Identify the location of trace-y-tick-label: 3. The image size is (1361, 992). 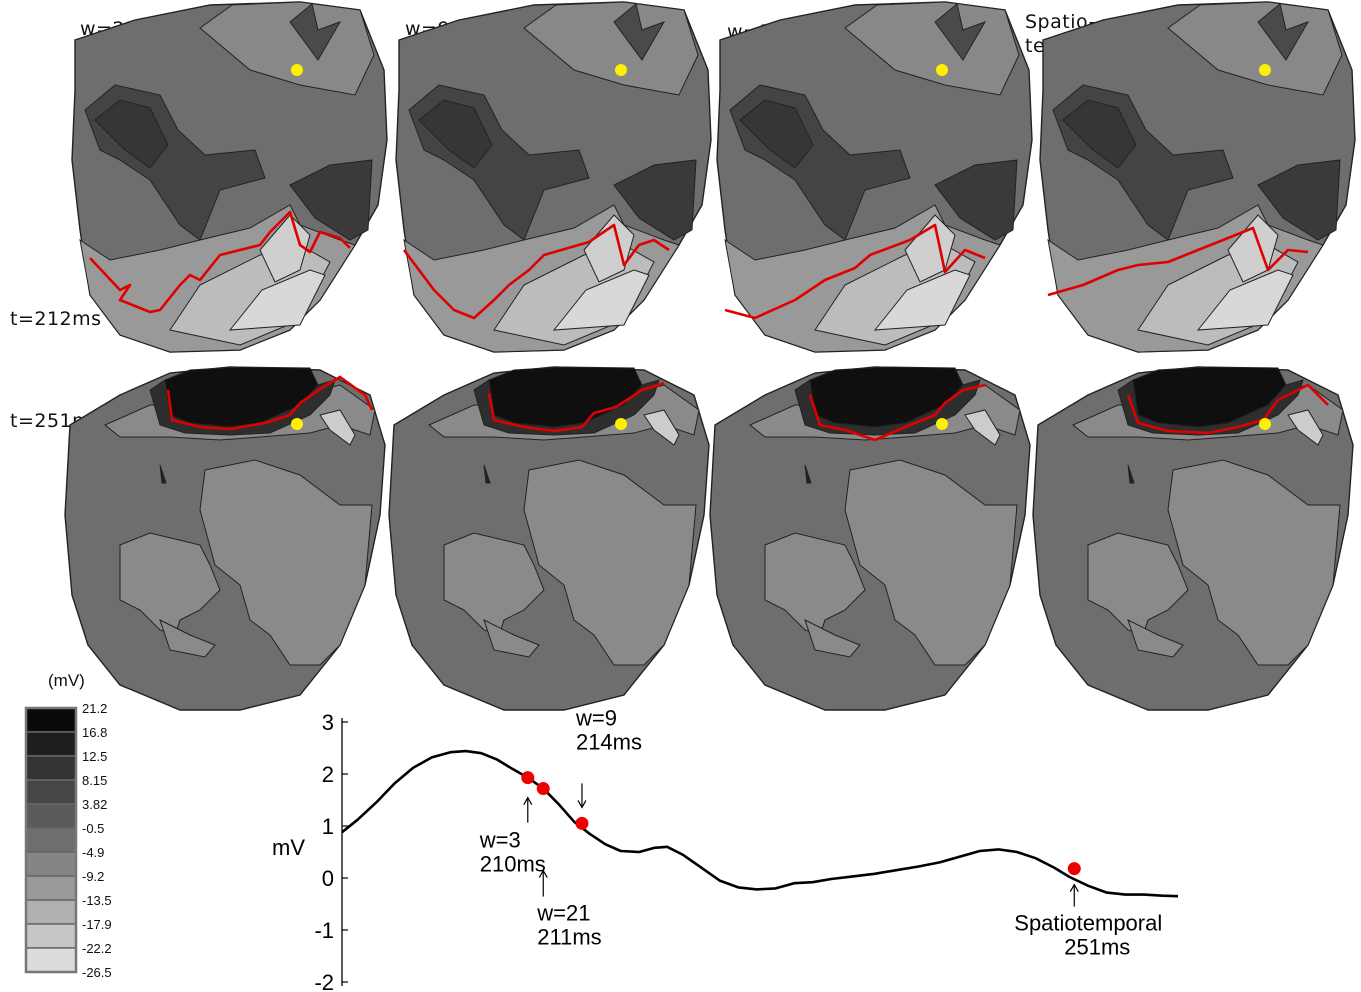
(328, 722).